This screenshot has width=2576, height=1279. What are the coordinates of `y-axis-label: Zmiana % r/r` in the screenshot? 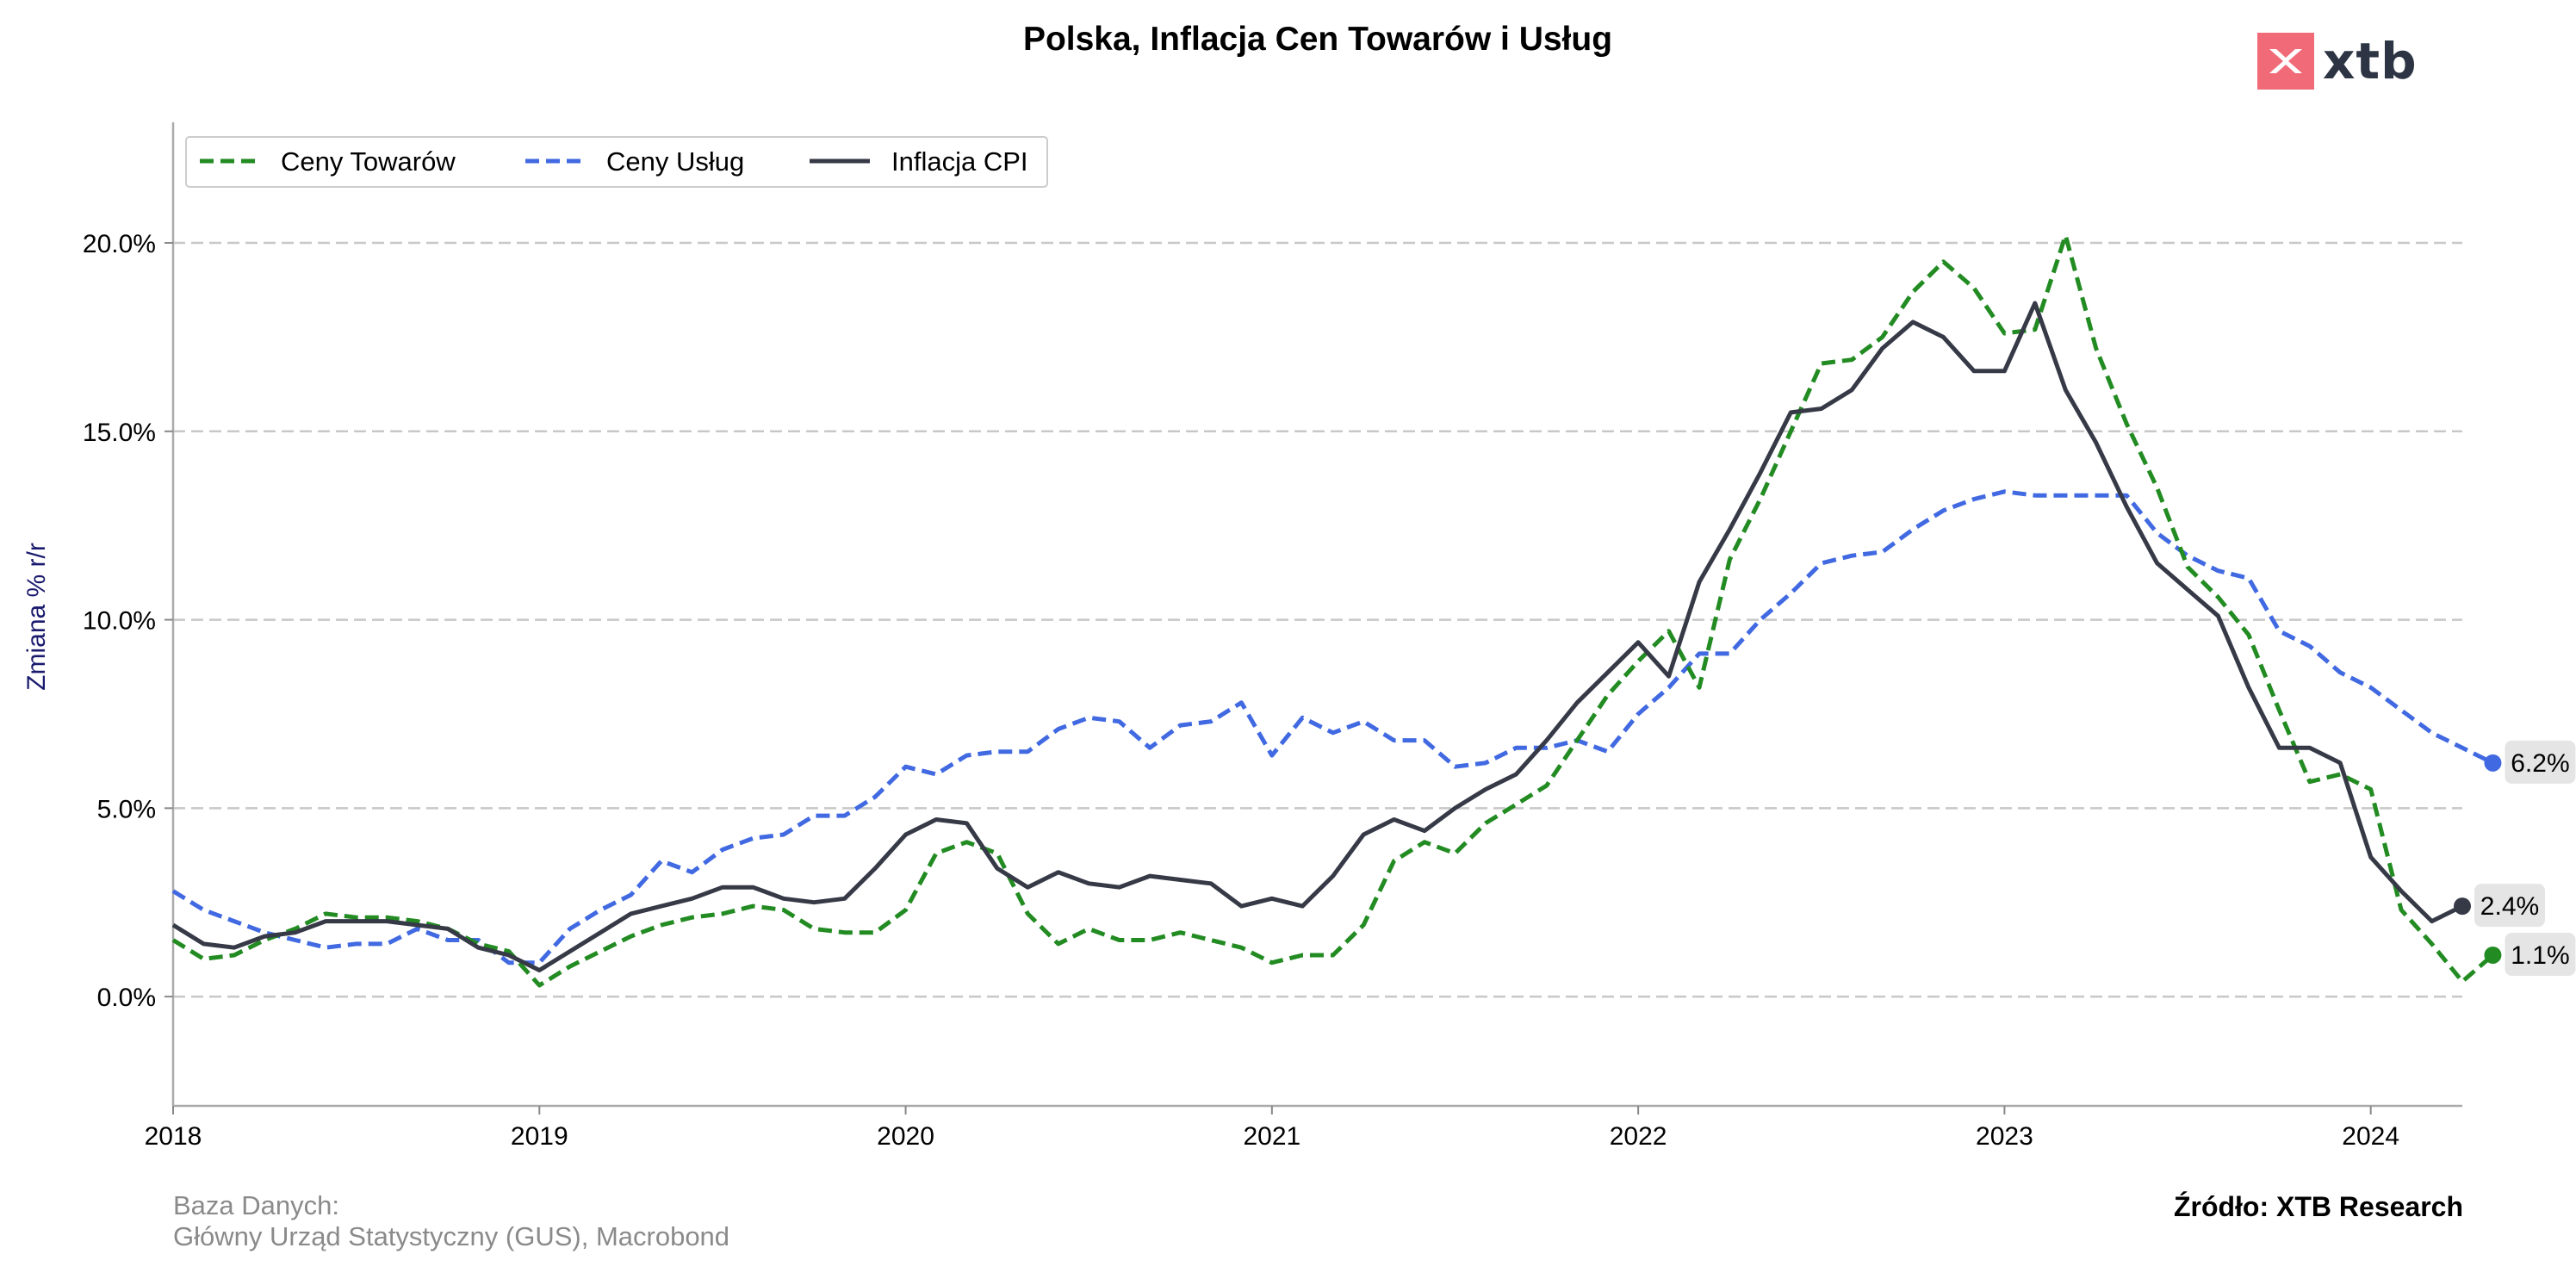 It's located at (36, 617).